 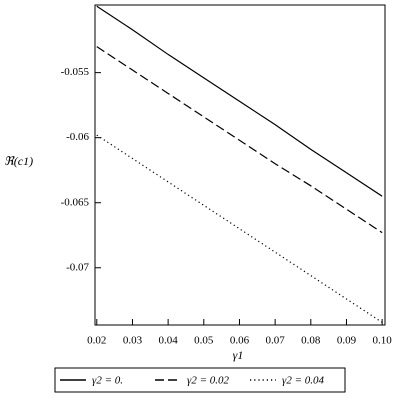 I want to click on x-tick-label: 0.08, so click(x=311, y=341).